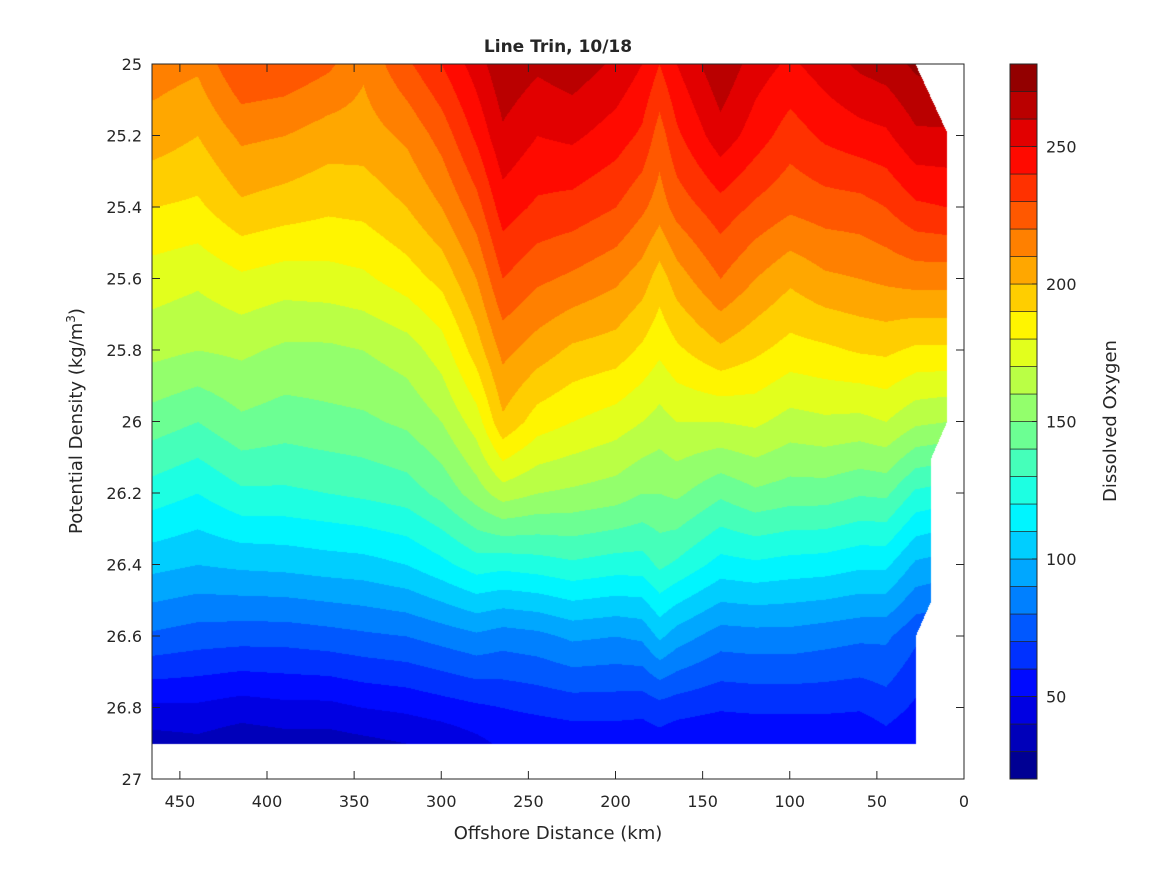  Describe the element at coordinates (558, 833) in the screenshot. I see `x-axis-label: Offshore Distance (km)` at that location.